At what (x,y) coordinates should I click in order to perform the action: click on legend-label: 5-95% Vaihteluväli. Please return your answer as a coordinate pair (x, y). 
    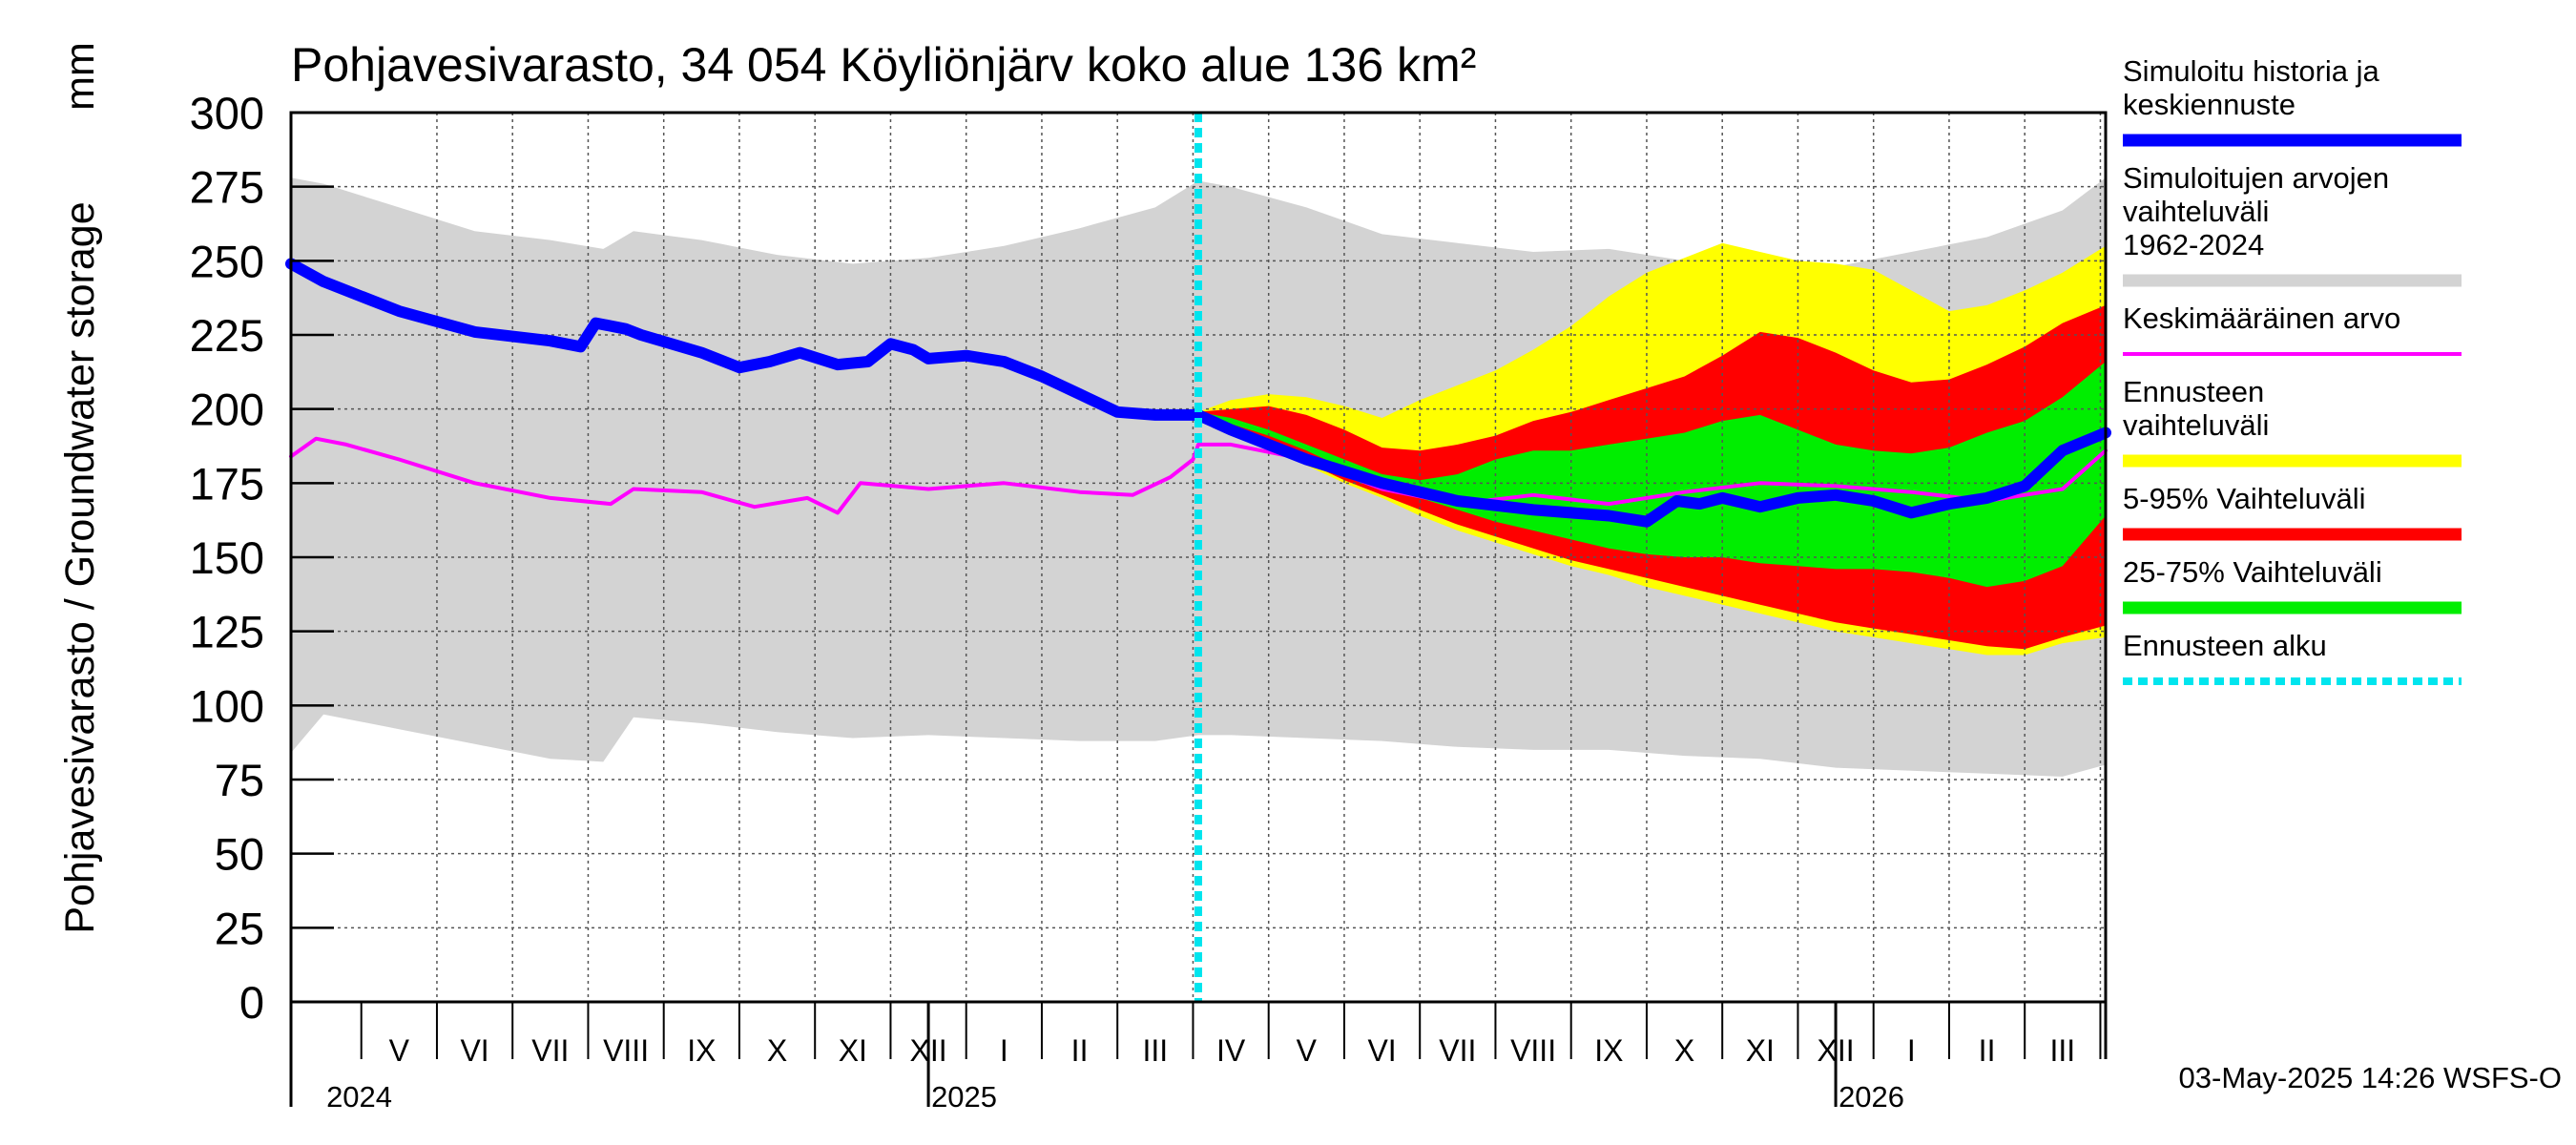
    Looking at the image, I should click on (2244, 499).